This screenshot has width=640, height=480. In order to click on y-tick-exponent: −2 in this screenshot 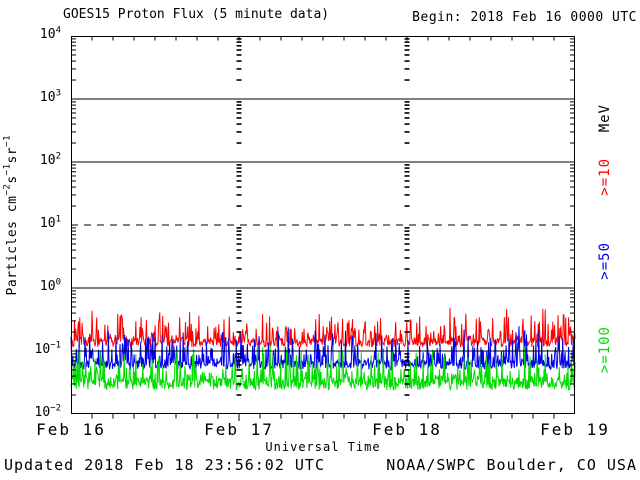, I will do `click(55, 408)`.